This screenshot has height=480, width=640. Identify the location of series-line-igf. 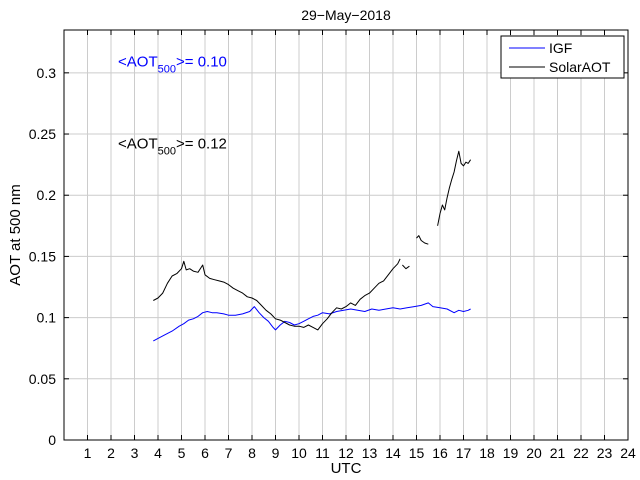
(312, 322).